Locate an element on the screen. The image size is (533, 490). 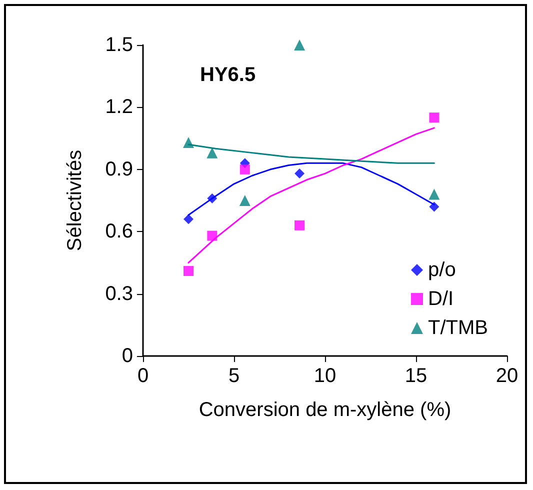
x-tick-label: 10 is located at coordinates (325, 376).